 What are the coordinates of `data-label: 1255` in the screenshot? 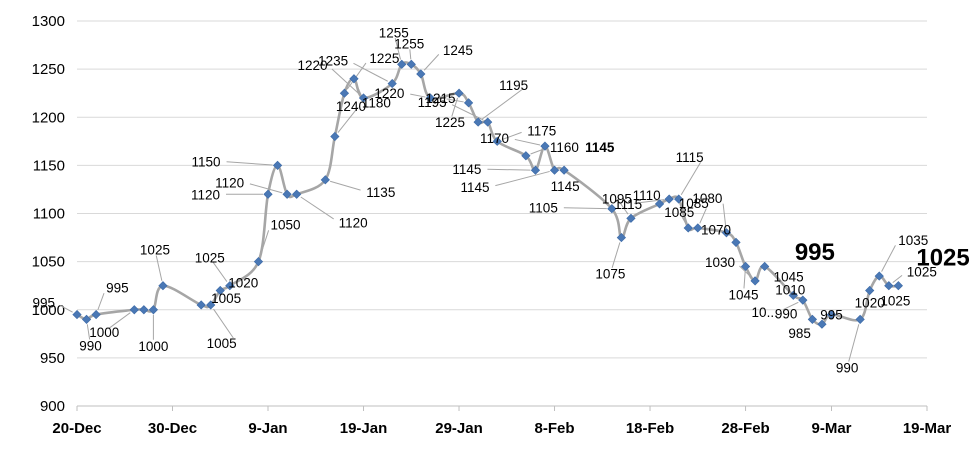 It's located at (409, 43).